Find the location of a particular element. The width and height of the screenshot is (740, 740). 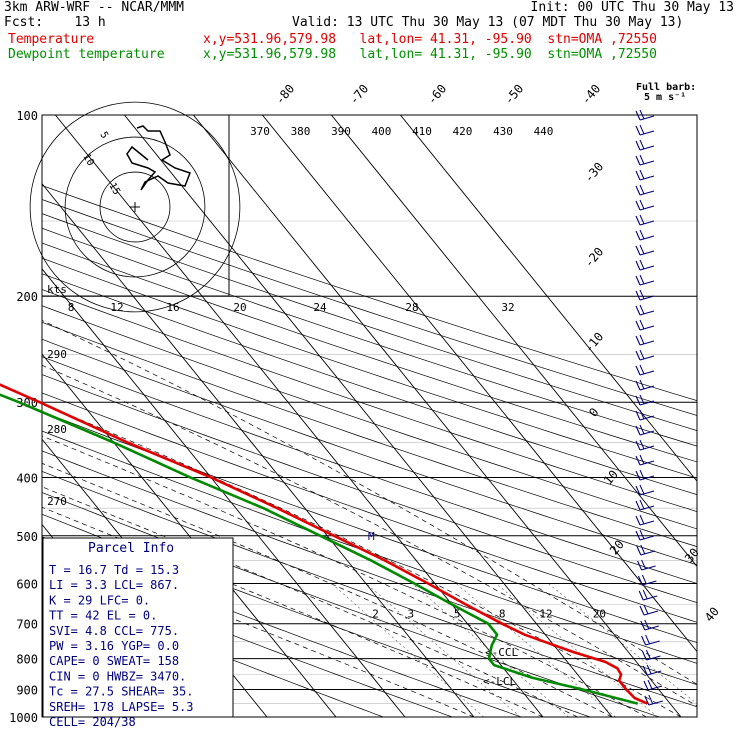

parcel-info-row: Tc = 27.5 SHEAR= 35. is located at coordinates (121, 692).